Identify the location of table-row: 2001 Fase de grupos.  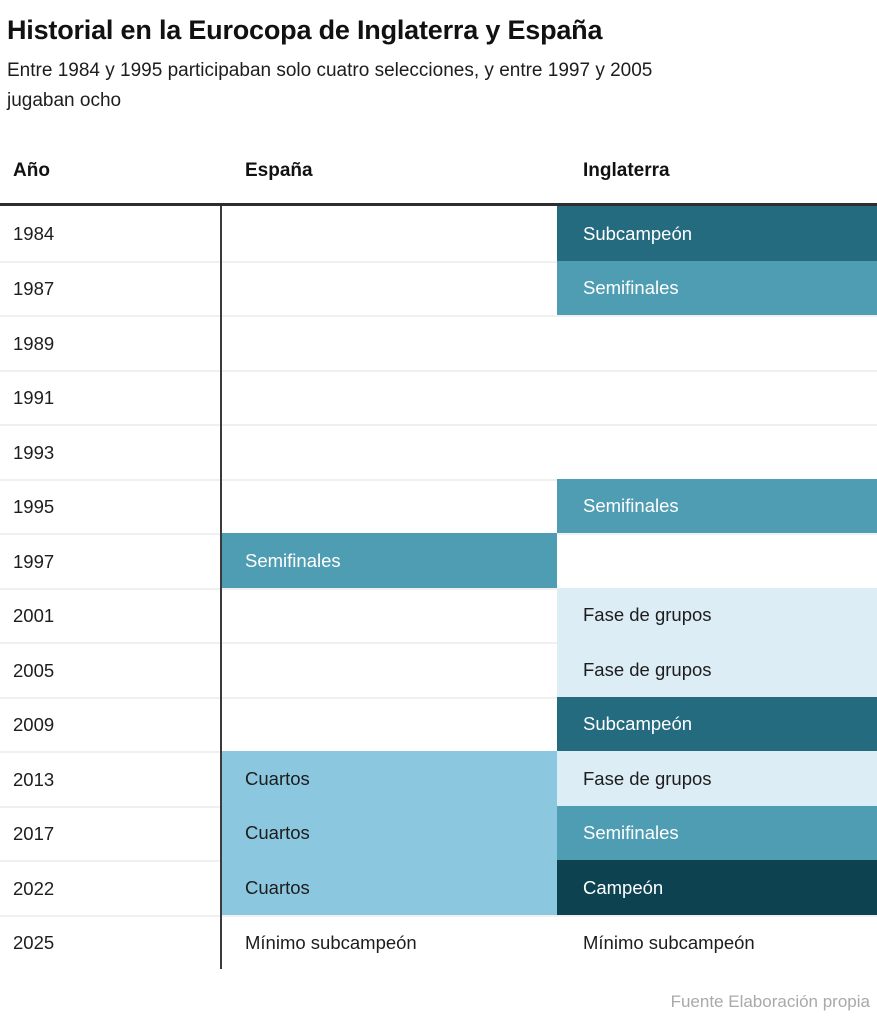
(438, 615).